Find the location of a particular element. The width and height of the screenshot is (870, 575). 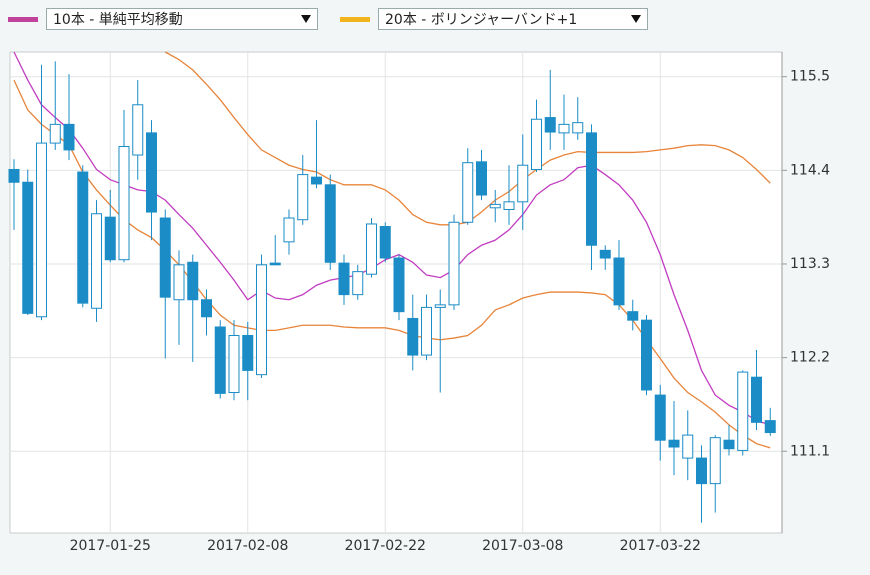

y-tick-label: 112.2 is located at coordinates (810, 358).